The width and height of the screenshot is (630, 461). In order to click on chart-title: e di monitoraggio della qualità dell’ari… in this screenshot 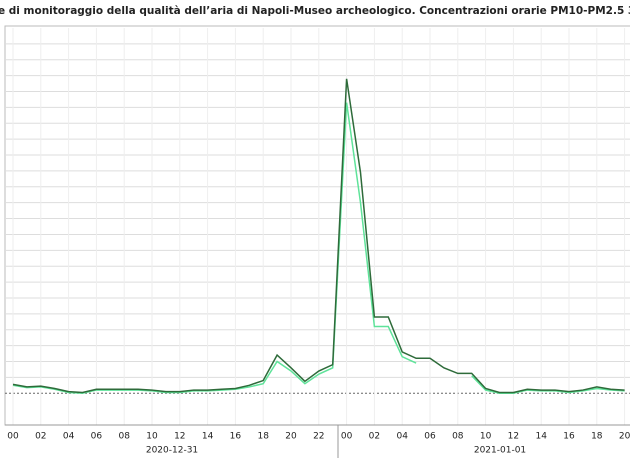, I will do `click(315, 11)`.